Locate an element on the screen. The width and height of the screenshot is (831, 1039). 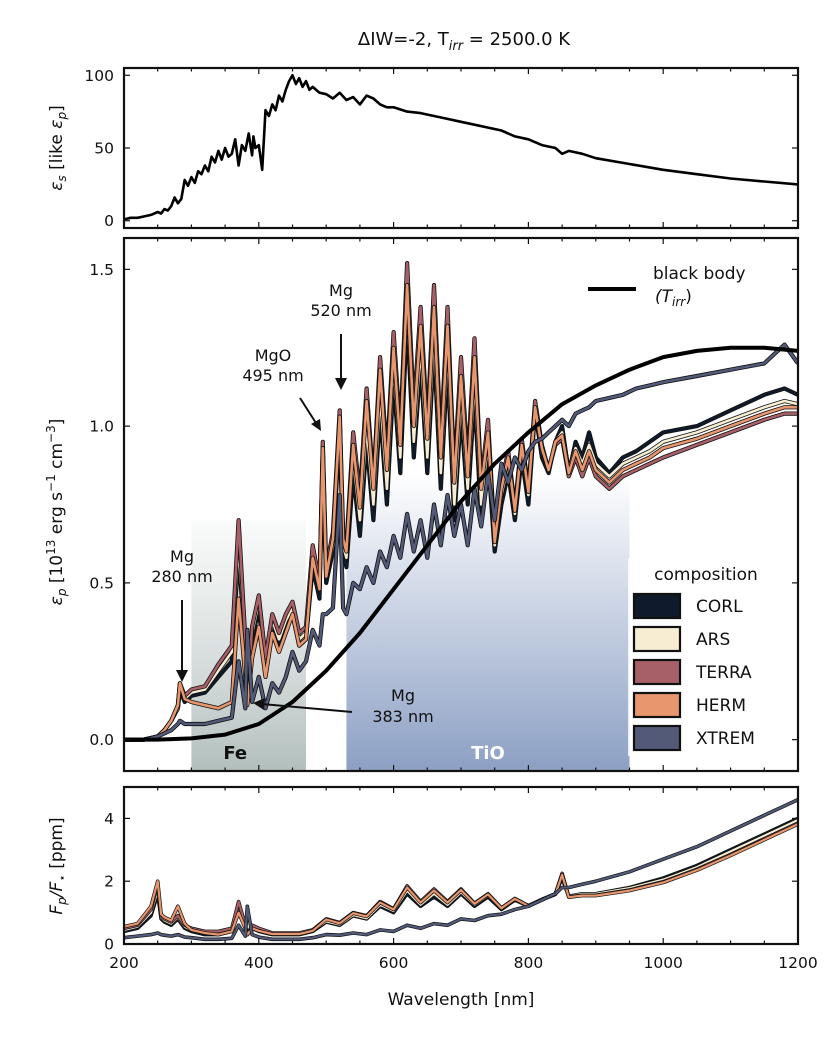
top-ytick-label: 100 is located at coordinates (99, 76).